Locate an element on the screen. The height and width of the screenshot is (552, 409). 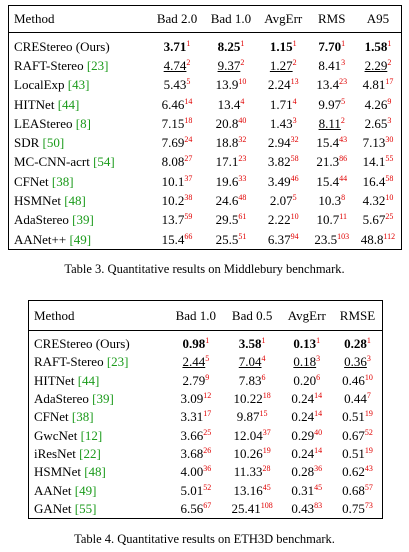
citation: [49] is located at coordinates (80, 239).